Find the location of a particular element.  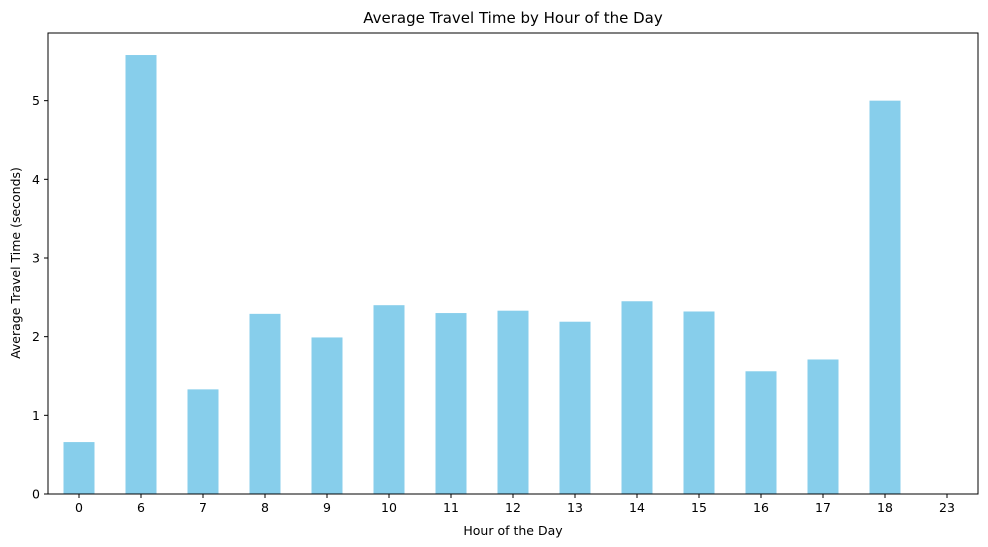

x-tick-label: 17 is located at coordinates (823, 507).